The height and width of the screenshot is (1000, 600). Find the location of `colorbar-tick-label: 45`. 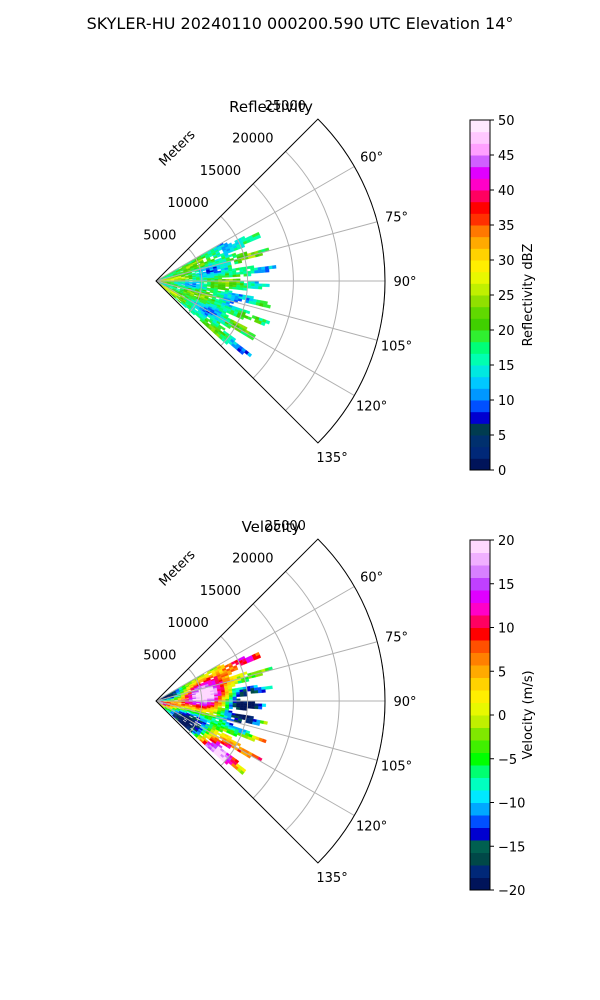

colorbar-tick-label: 45 is located at coordinates (506, 156).